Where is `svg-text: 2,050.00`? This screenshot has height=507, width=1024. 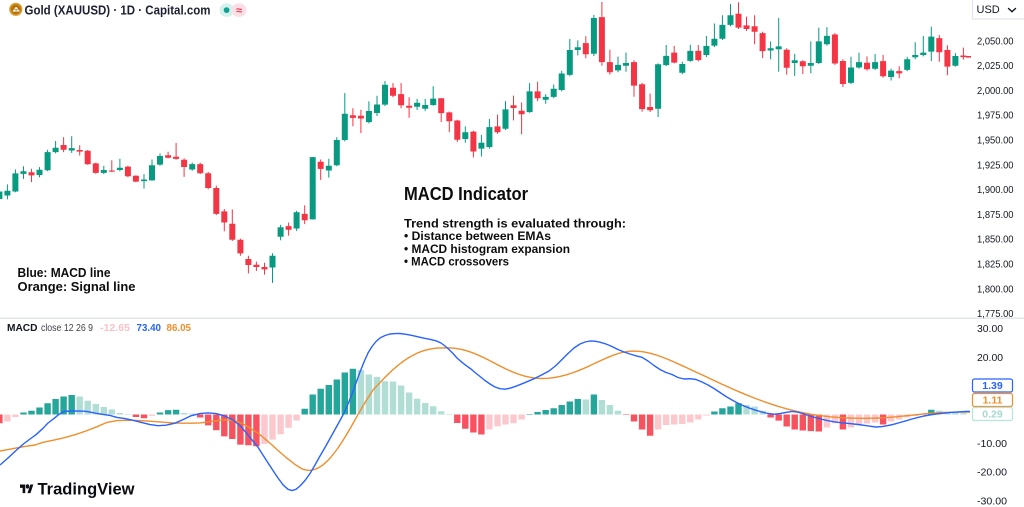
svg-text: 2,050.00 is located at coordinates (995, 41).